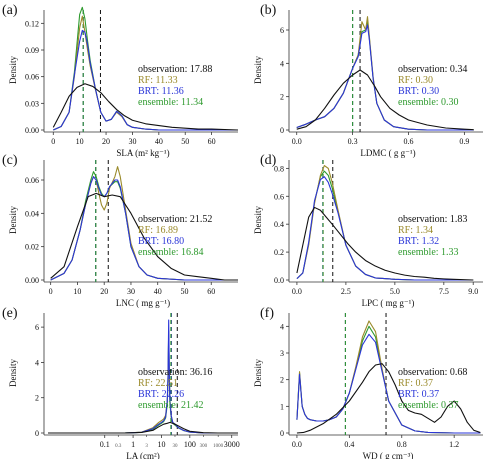 The image size is (500, 459). Describe the element at coordinates (118, 446) in the screenshot. I see `x-minor-tick-label: 0.3` at that location.